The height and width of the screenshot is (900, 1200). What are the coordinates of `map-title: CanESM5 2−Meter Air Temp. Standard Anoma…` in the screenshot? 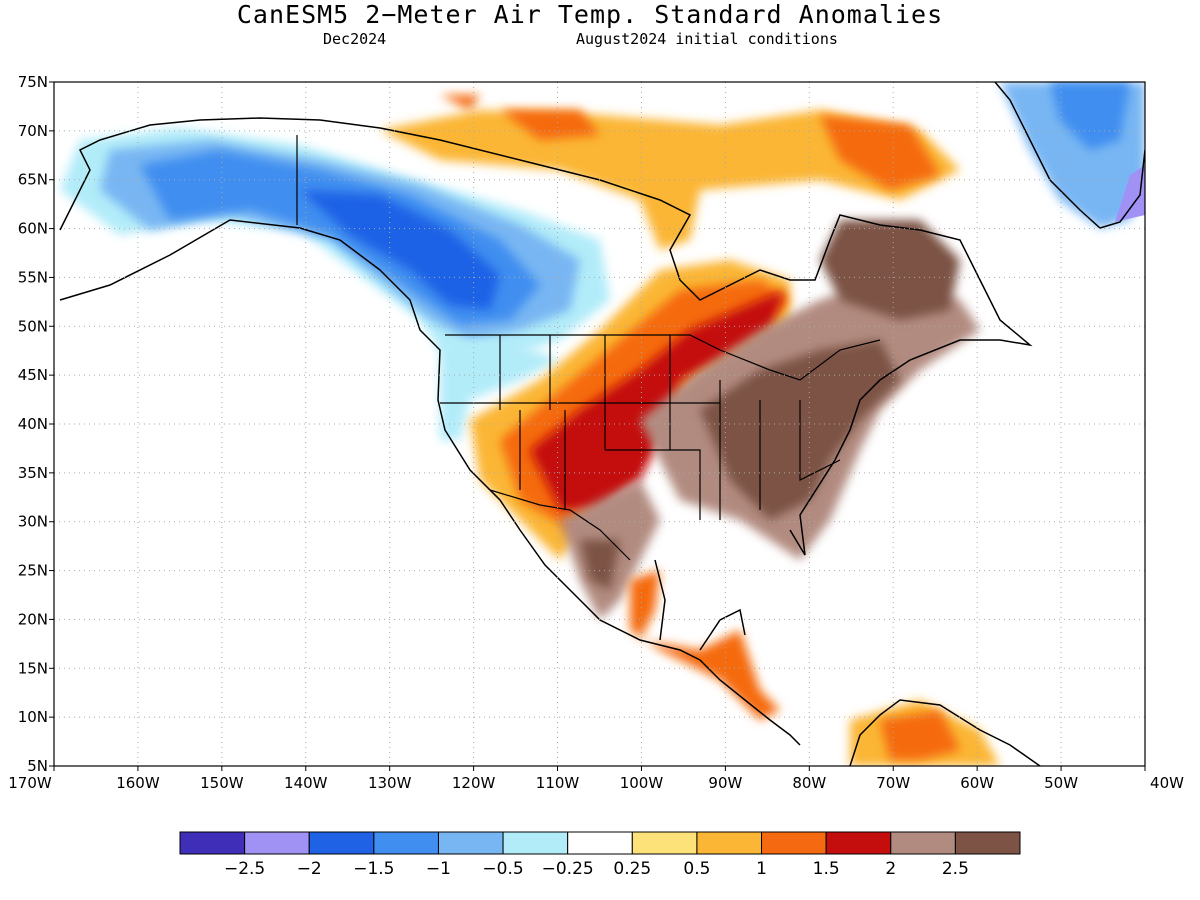 It's located at (590, 14).